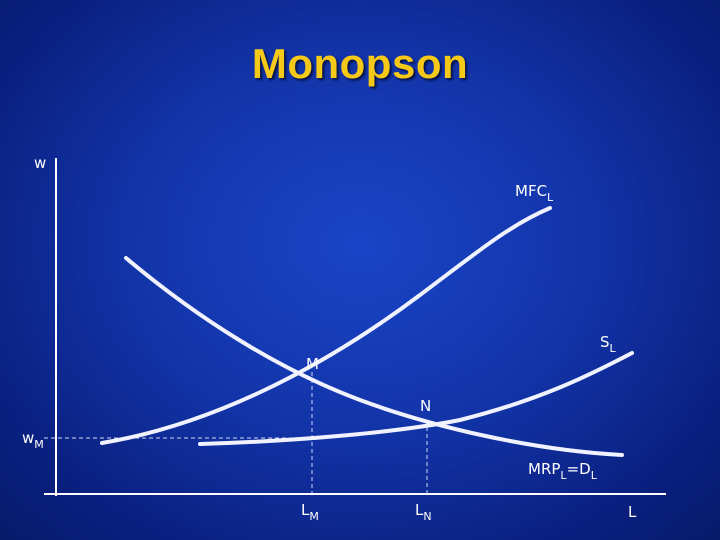  I want to click on wage-marker-label: wM, so click(33, 440).